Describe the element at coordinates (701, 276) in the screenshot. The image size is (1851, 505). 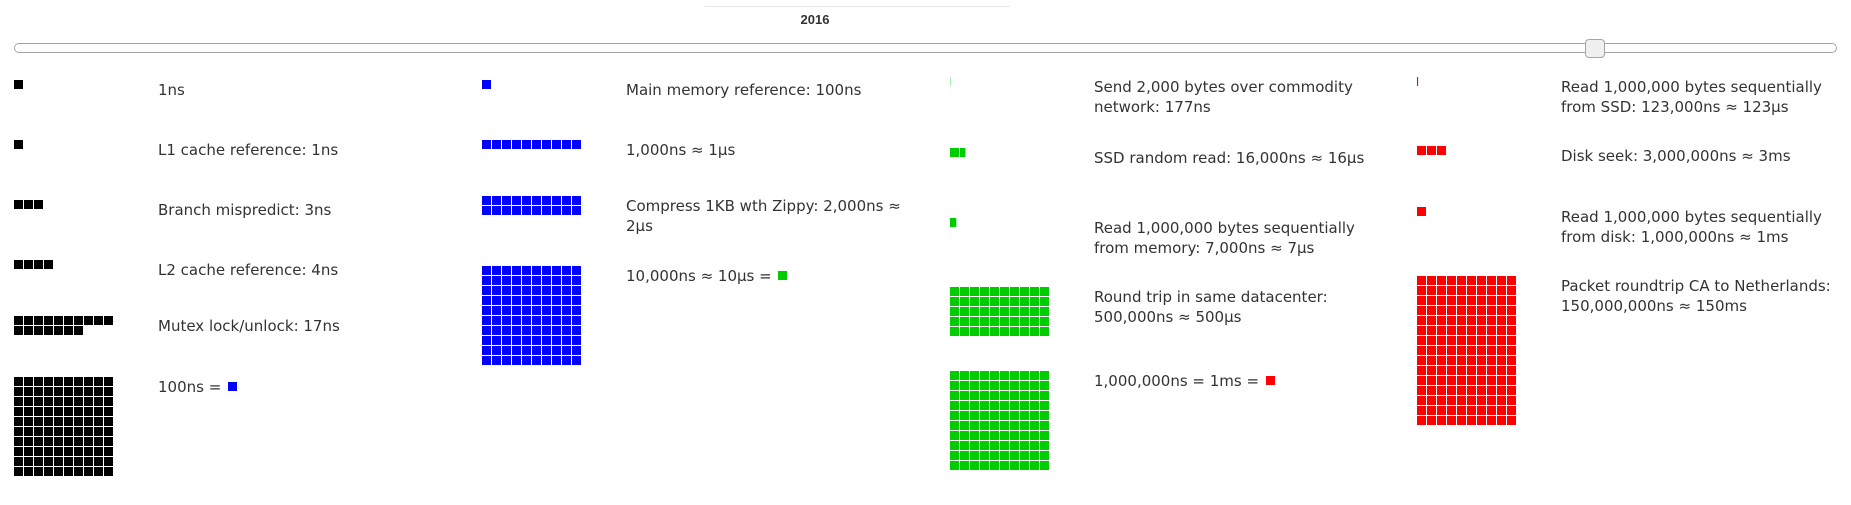
I see `latency-text: 10,000ns ≈ 10μs =` at that location.